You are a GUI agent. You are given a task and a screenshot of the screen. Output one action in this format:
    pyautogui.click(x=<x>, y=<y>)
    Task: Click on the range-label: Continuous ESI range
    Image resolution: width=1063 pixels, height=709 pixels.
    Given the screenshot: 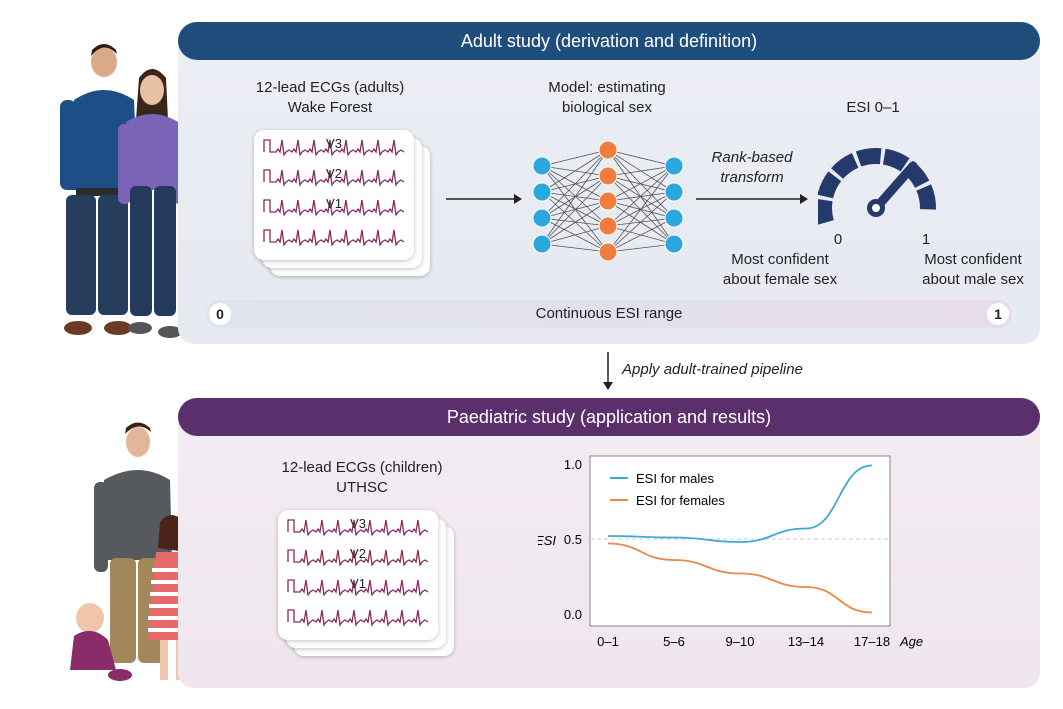 What is the action you would take?
    pyautogui.click(x=609, y=313)
    